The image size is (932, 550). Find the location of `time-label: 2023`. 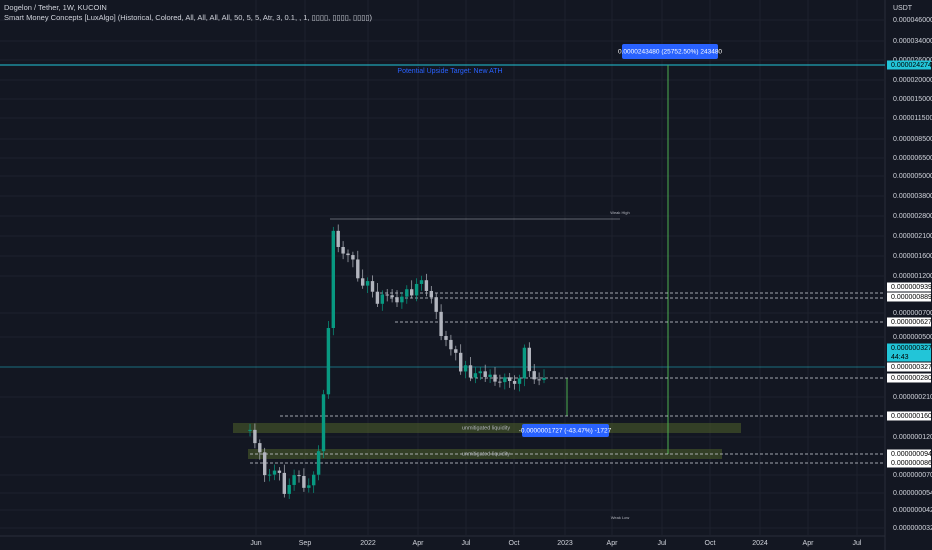

time-label: 2023 is located at coordinates (565, 543).